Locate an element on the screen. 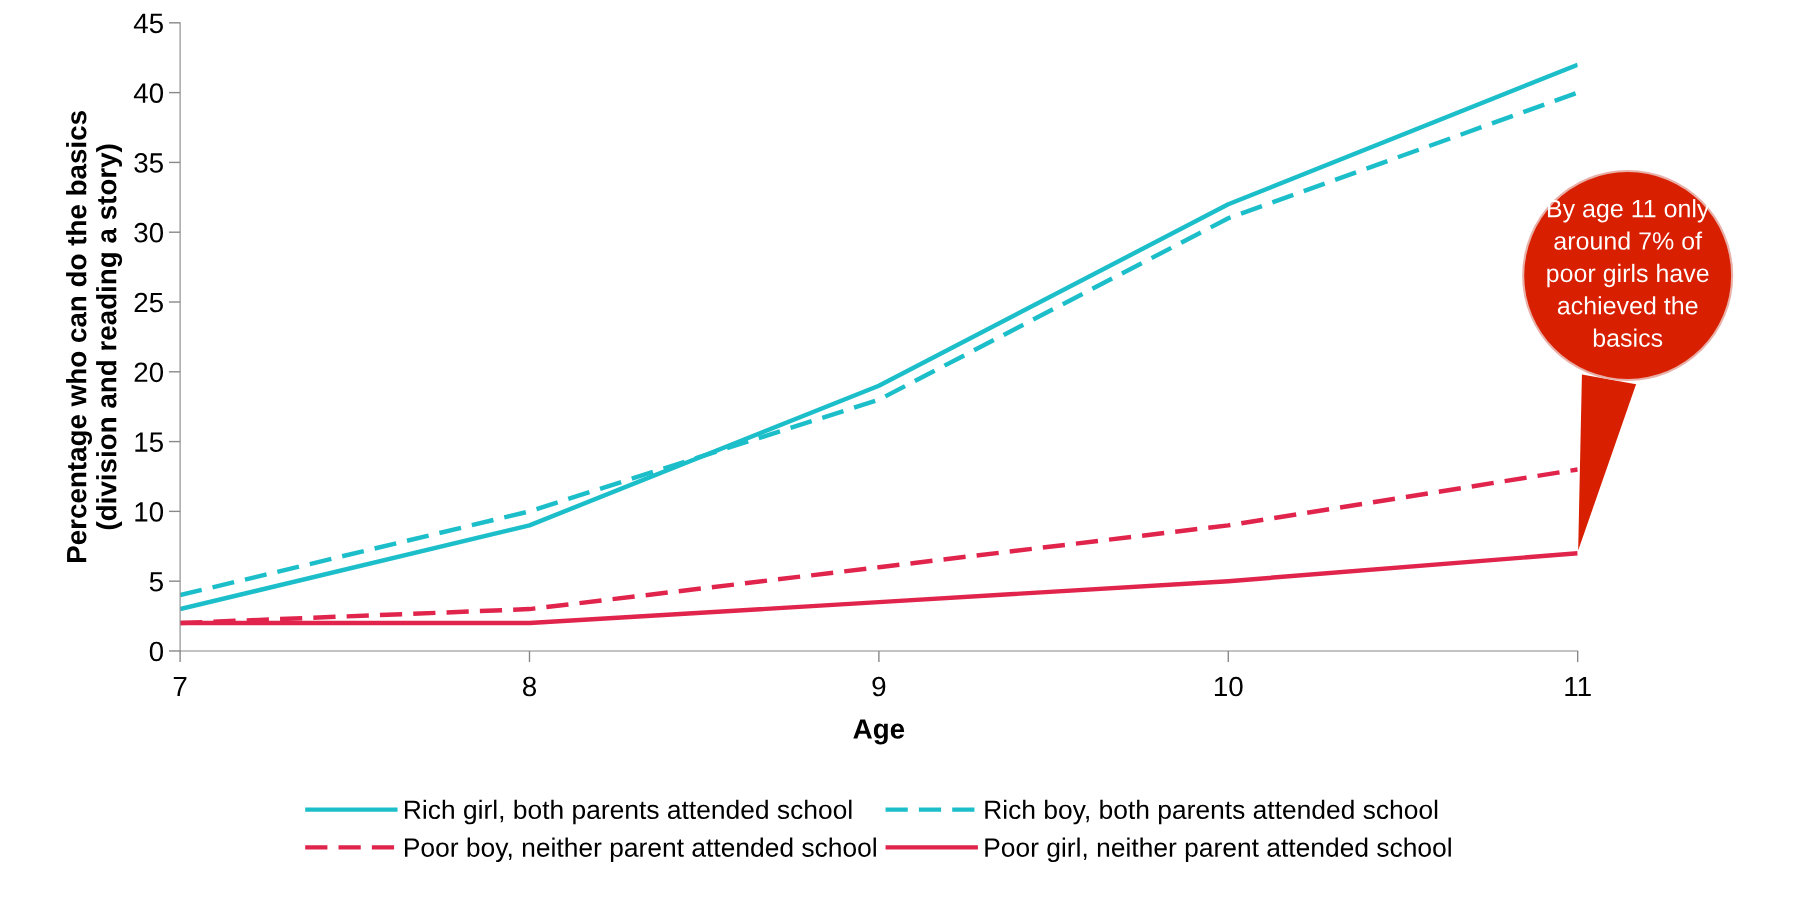 The image size is (1801, 913). legend-label: Rich girl, both parents attended school is located at coordinates (628, 812).